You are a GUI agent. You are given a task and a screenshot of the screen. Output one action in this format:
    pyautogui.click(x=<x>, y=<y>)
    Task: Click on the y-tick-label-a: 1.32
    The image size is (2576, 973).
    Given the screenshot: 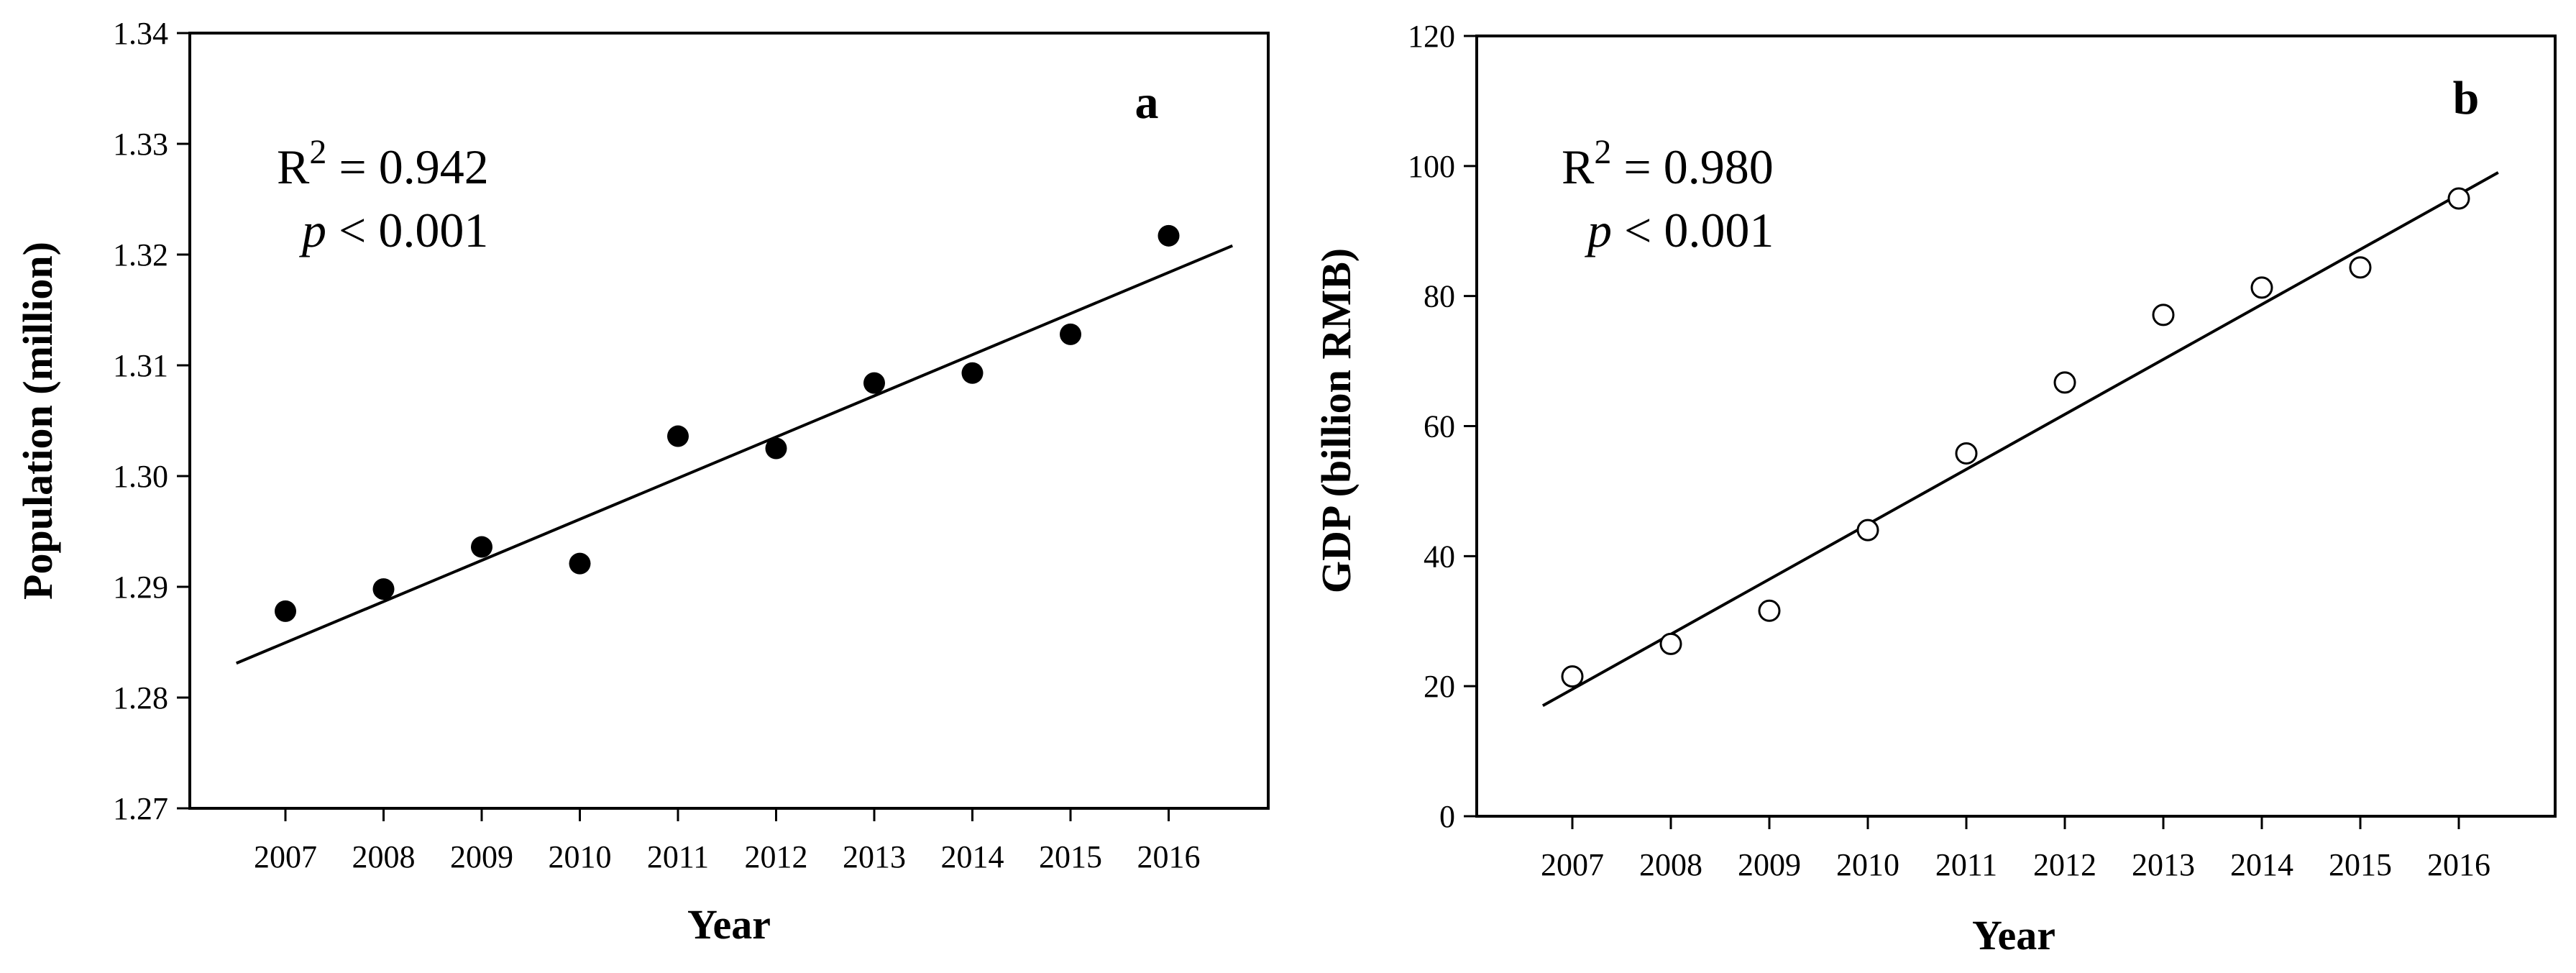 What is the action you would take?
    pyautogui.click(x=140, y=255)
    